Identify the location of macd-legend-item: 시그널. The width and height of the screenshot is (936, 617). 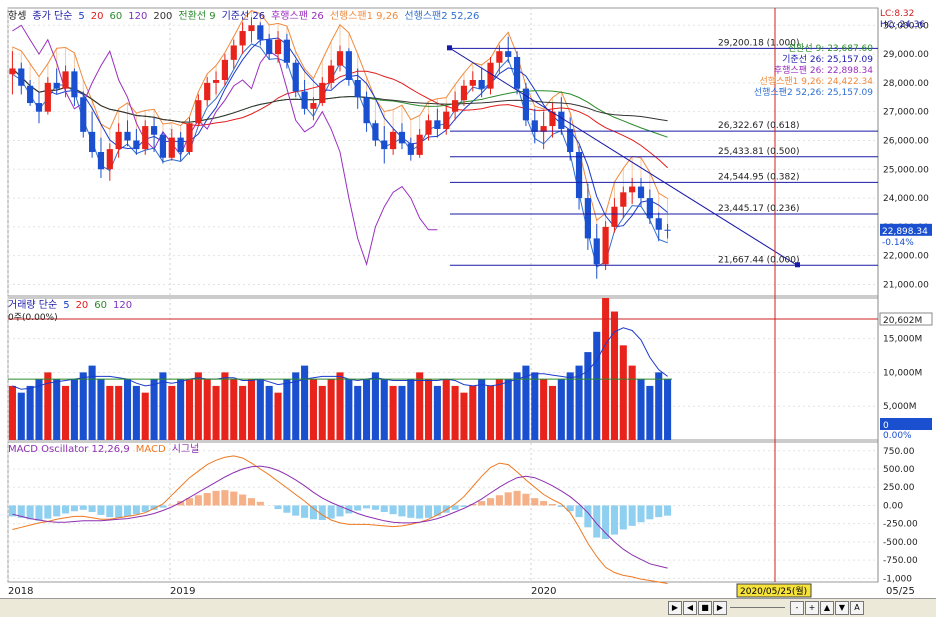
(186, 449).